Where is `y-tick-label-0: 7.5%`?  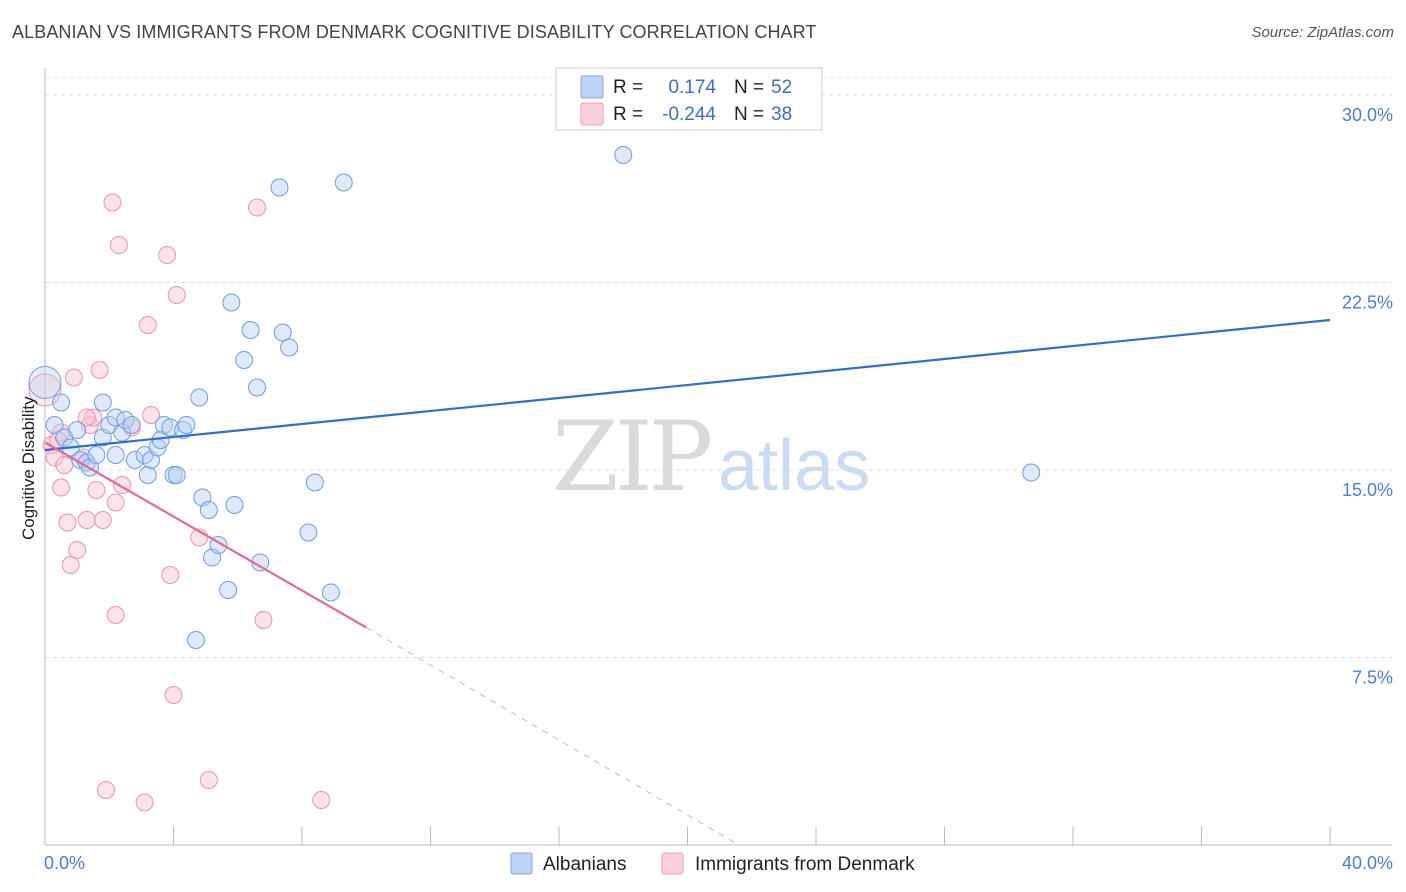
y-tick-label-0: 7.5% is located at coordinates (1372, 678).